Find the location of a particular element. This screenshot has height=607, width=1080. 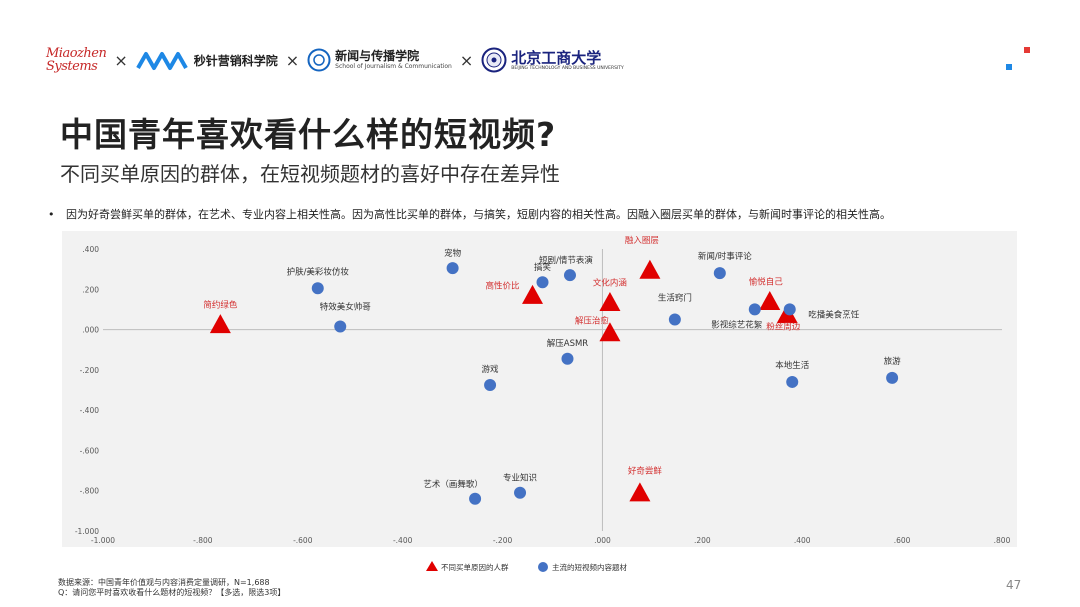

legend-circle-label: 主流的短视频内容题材 is located at coordinates (589, 567).